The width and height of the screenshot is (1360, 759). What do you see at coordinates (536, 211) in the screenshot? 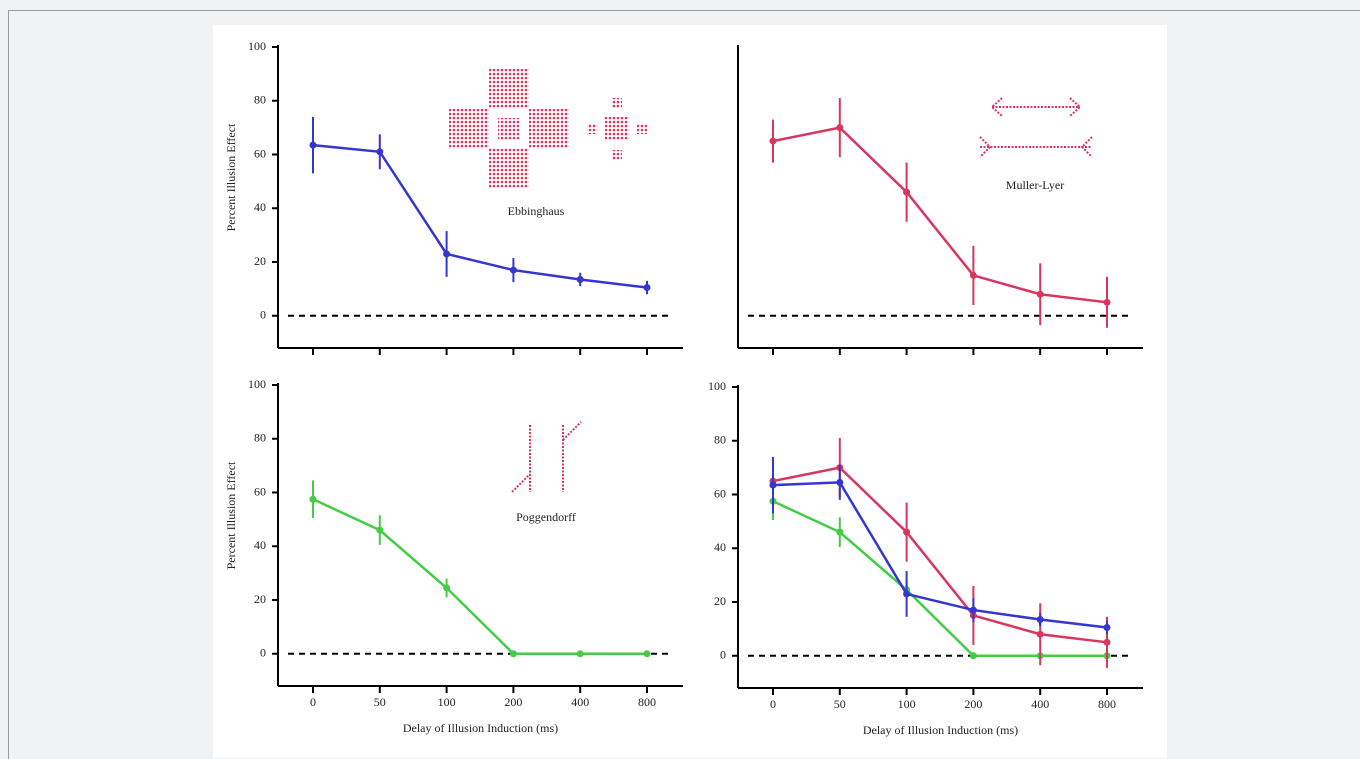
I see `annotation: Ebbinghaus` at bounding box center [536, 211].